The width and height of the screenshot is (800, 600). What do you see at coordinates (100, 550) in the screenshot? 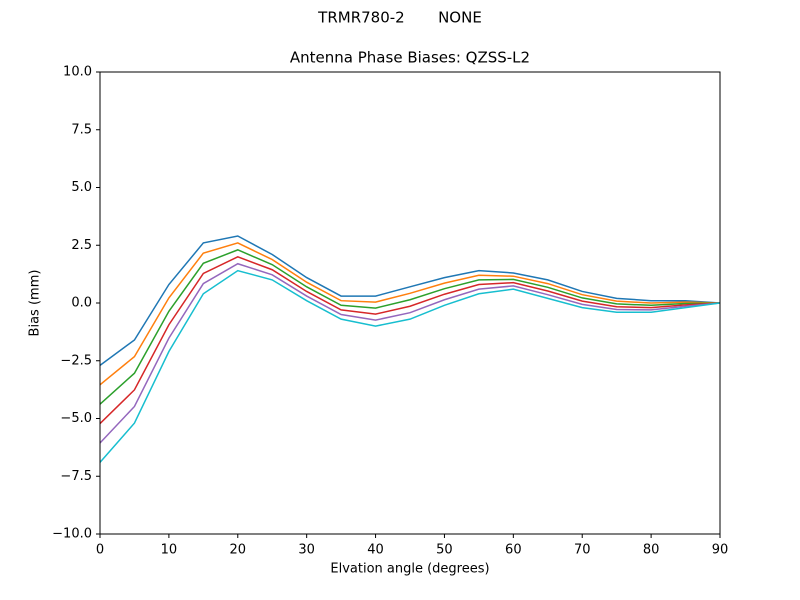
I see `x-tick-label: 0` at bounding box center [100, 550].